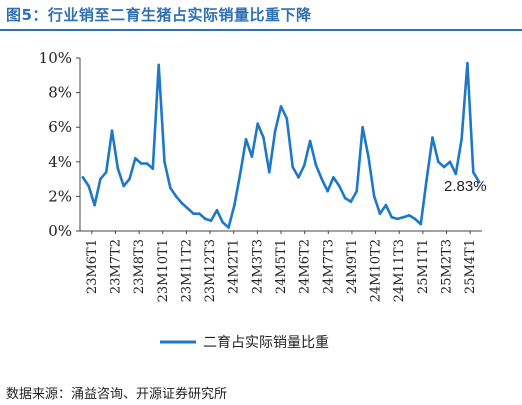 This screenshot has height=405, width=522. I want to click on source-note: 数据来源：涌益咨询、开源证券研究所, so click(117, 394).